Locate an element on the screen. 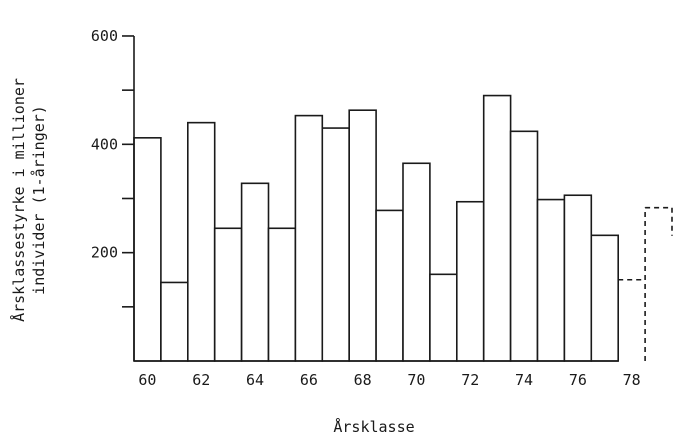 This screenshot has width=674, height=437. x-ticks-group: 60 62 64 66 68 70 72 74 76 78 is located at coordinates (389, 380).